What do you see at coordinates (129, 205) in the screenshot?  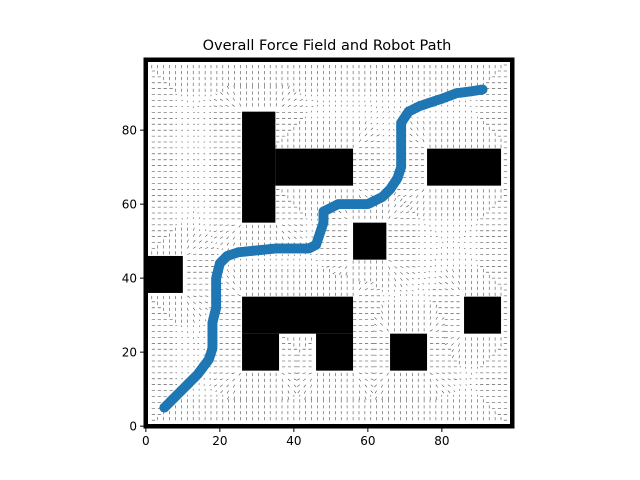 I see `y-tick-label: 60` at bounding box center [129, 205].